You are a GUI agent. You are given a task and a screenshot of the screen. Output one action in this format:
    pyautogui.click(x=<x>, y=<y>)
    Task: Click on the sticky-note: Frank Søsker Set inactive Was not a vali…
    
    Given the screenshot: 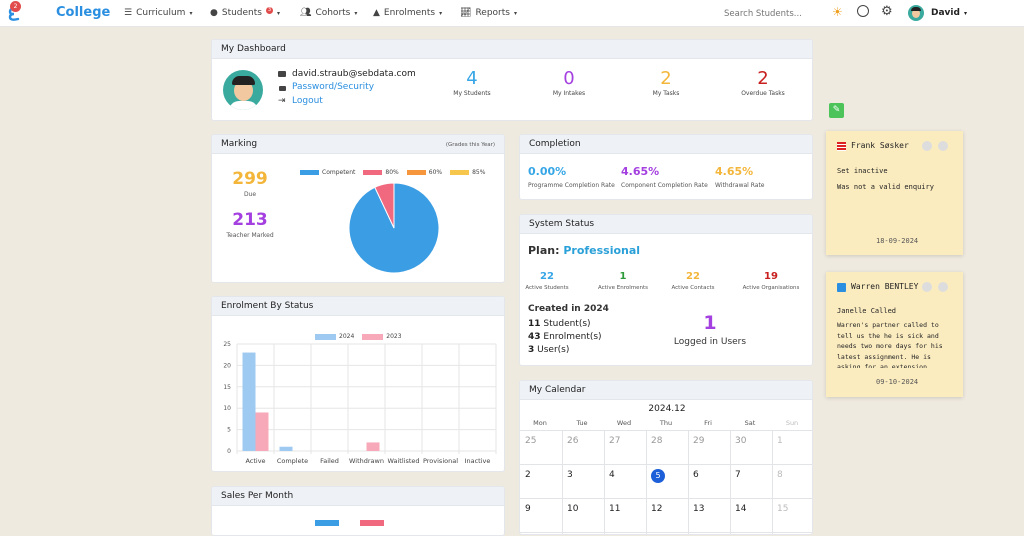 What is the action you would take?
    pyautogui.click(x=894, y=193)
    